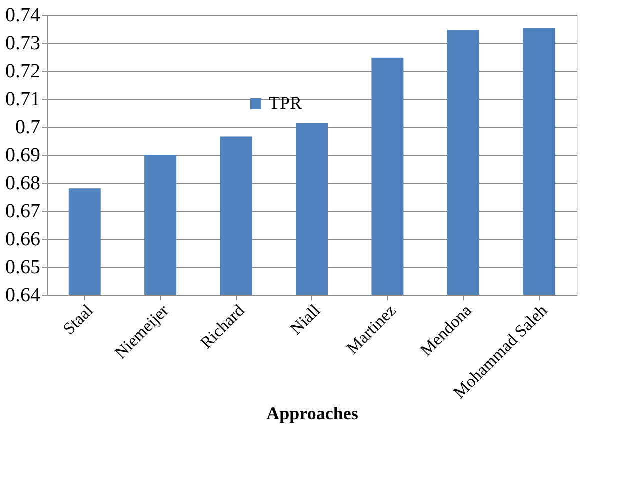 The image size is (644, 502). I want to click on y-tick-label: 0.72, so click(23, 71).